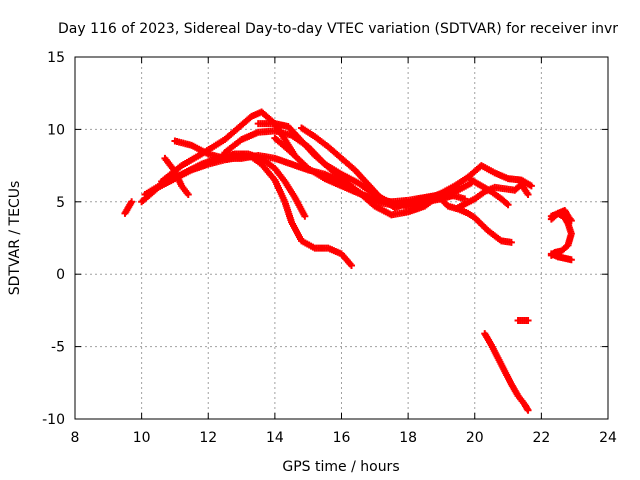 The image size is (640, 480). What do you see at coordinates (489, 192) in the screenshot?
I see `series-track-m` at bounding box center [489, 192].